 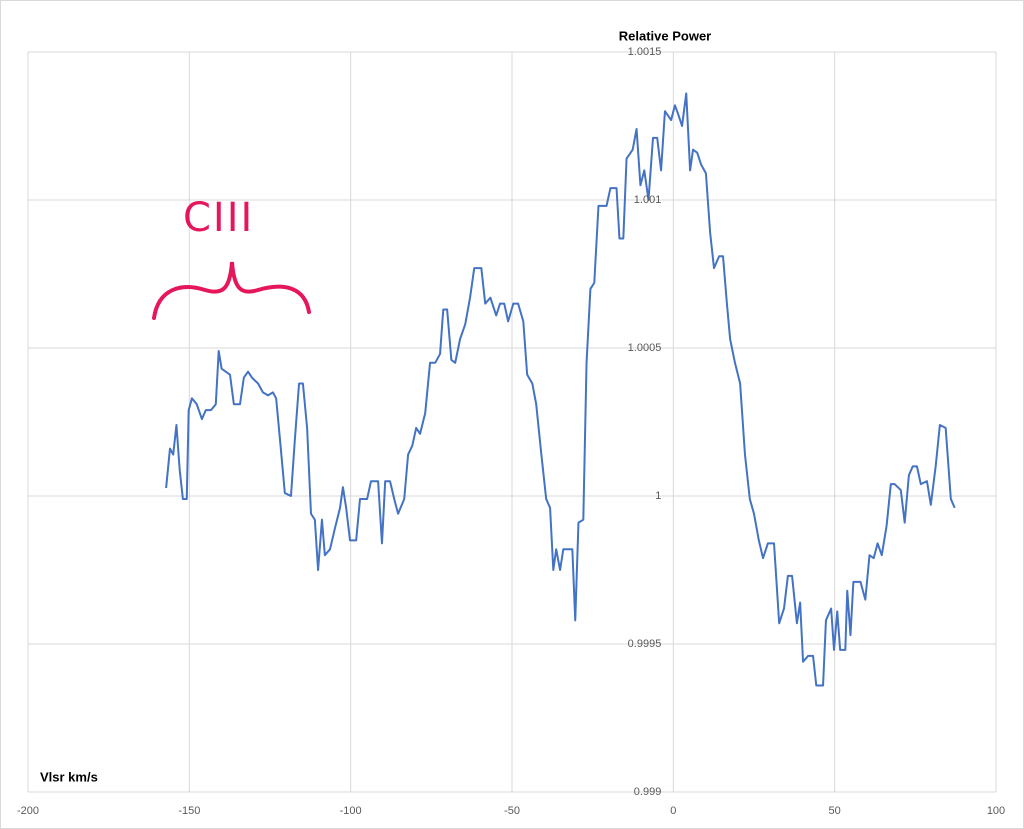 What do you see at coordinates (645, 644) in the screenshot?
I see `y-tick-label: 0.9995` at bounding box center [645, 644].